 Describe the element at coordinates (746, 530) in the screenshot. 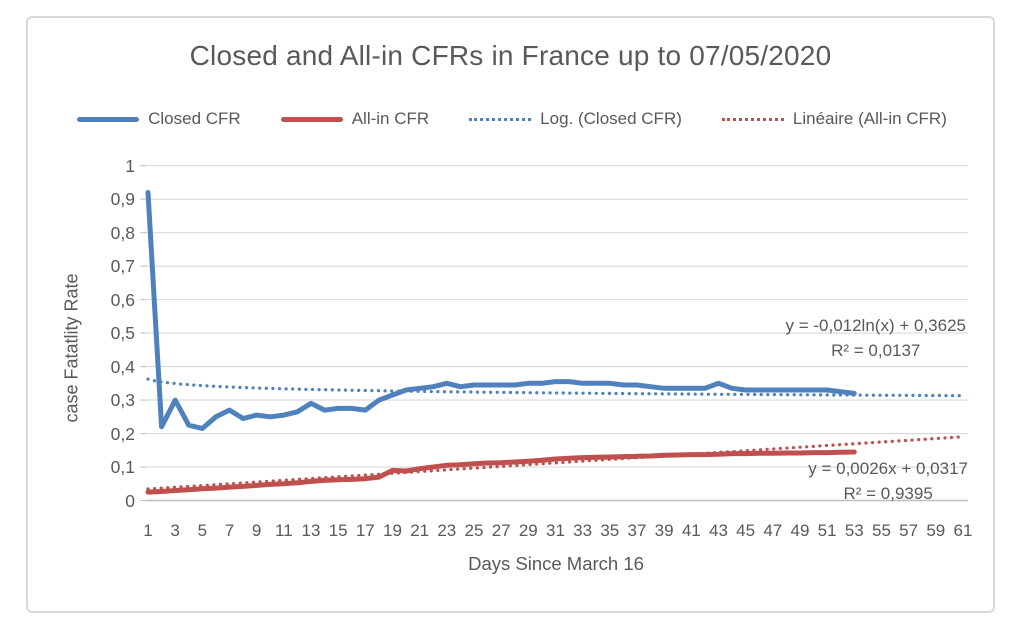

I see `x-tick-label: 45` at that location.